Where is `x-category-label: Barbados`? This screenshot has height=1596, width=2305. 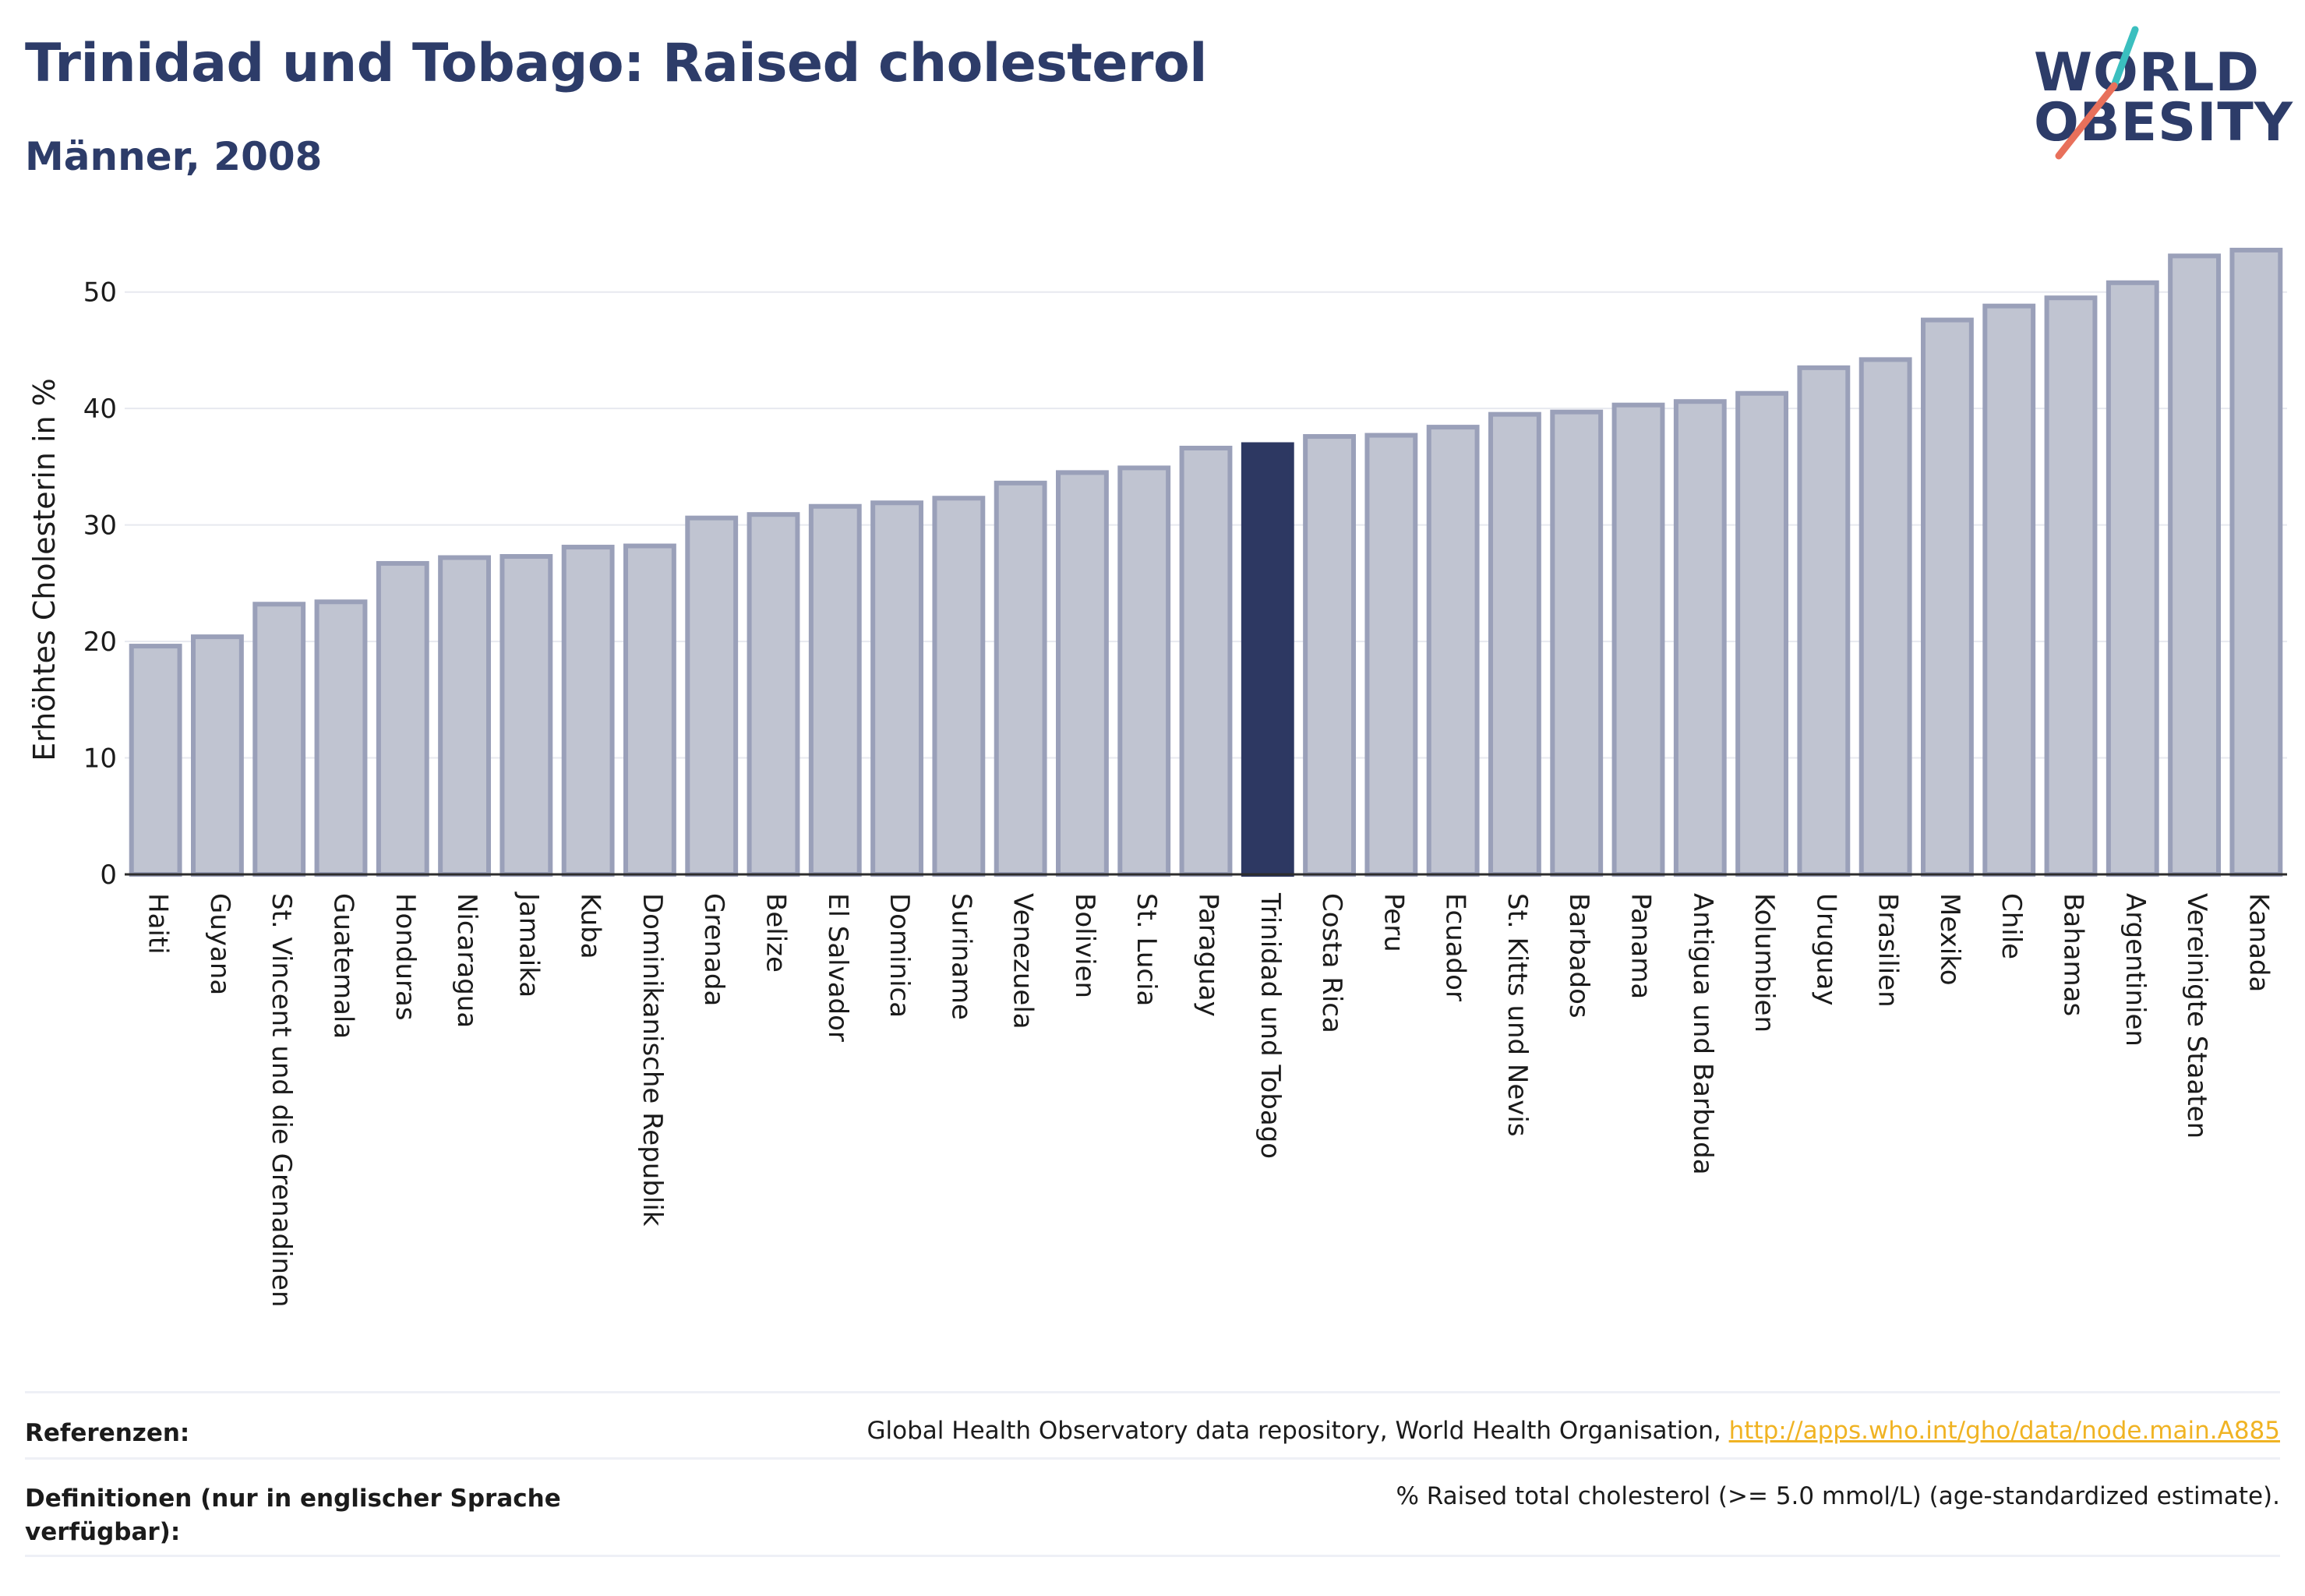 x-category-label: Barbados is located at coordinates (1578, 956).